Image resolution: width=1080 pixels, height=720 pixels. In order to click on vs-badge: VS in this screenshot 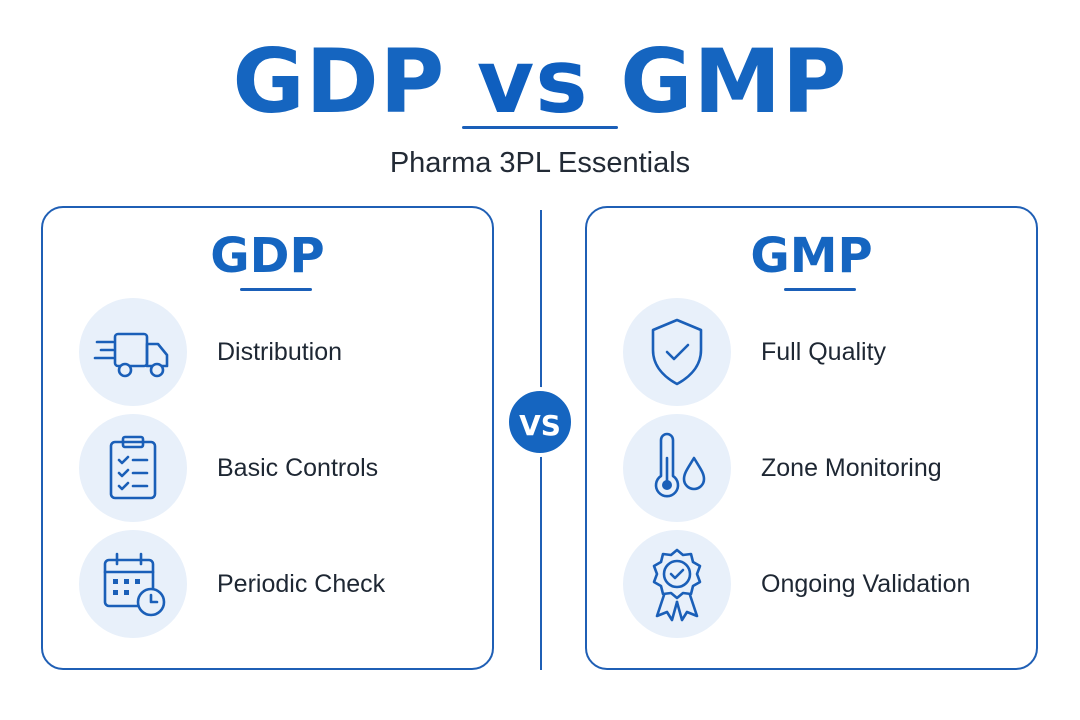, I will do `click(540, 422)`.